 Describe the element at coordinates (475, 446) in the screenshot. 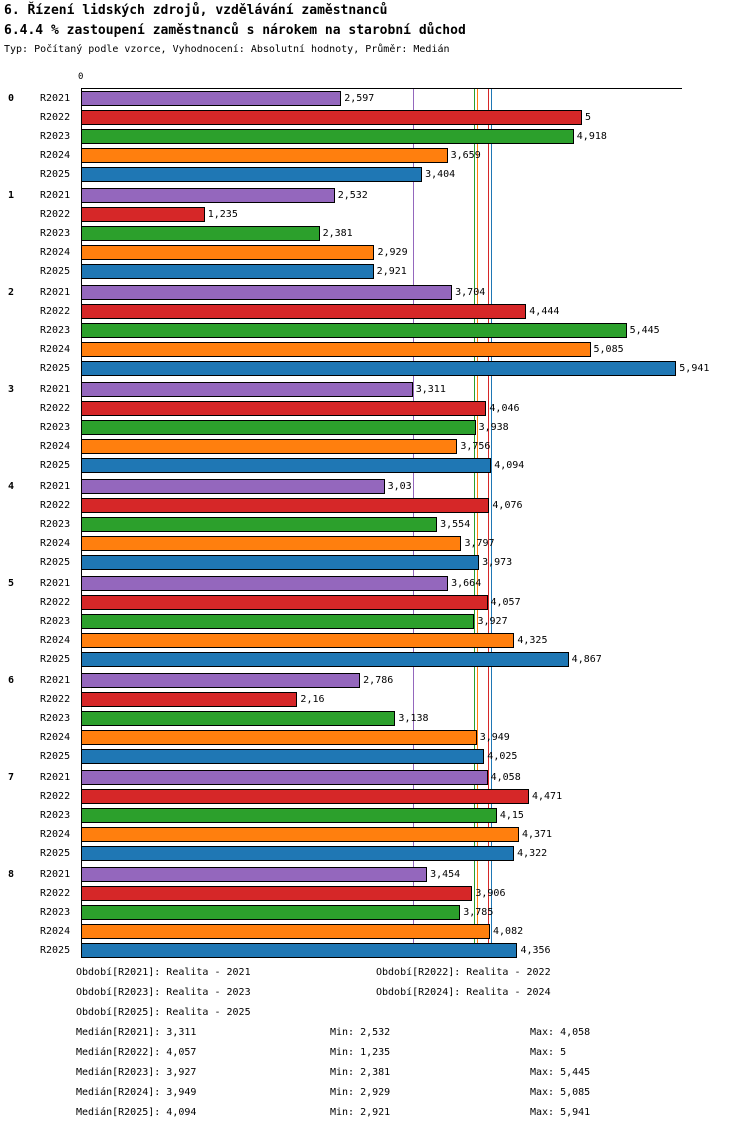

I see `bar-value-label: 3,756` at that location.